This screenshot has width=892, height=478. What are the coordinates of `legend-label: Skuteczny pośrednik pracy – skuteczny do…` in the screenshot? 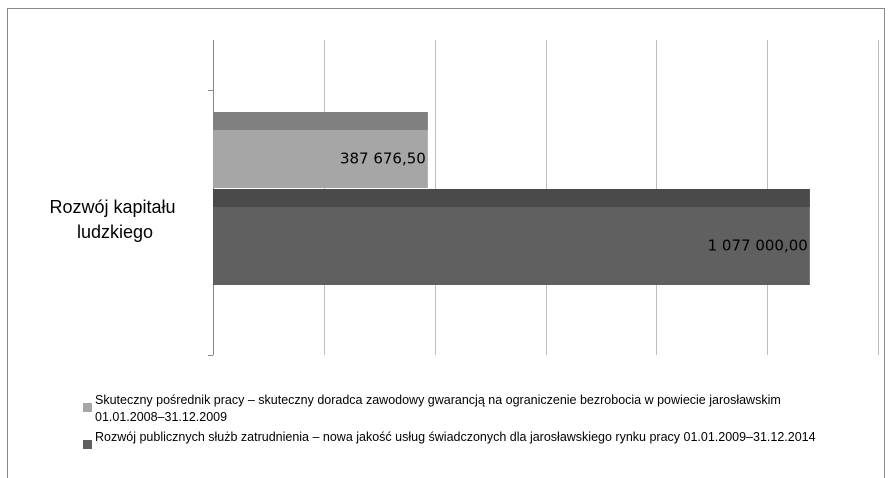 It's located at (439, 408).